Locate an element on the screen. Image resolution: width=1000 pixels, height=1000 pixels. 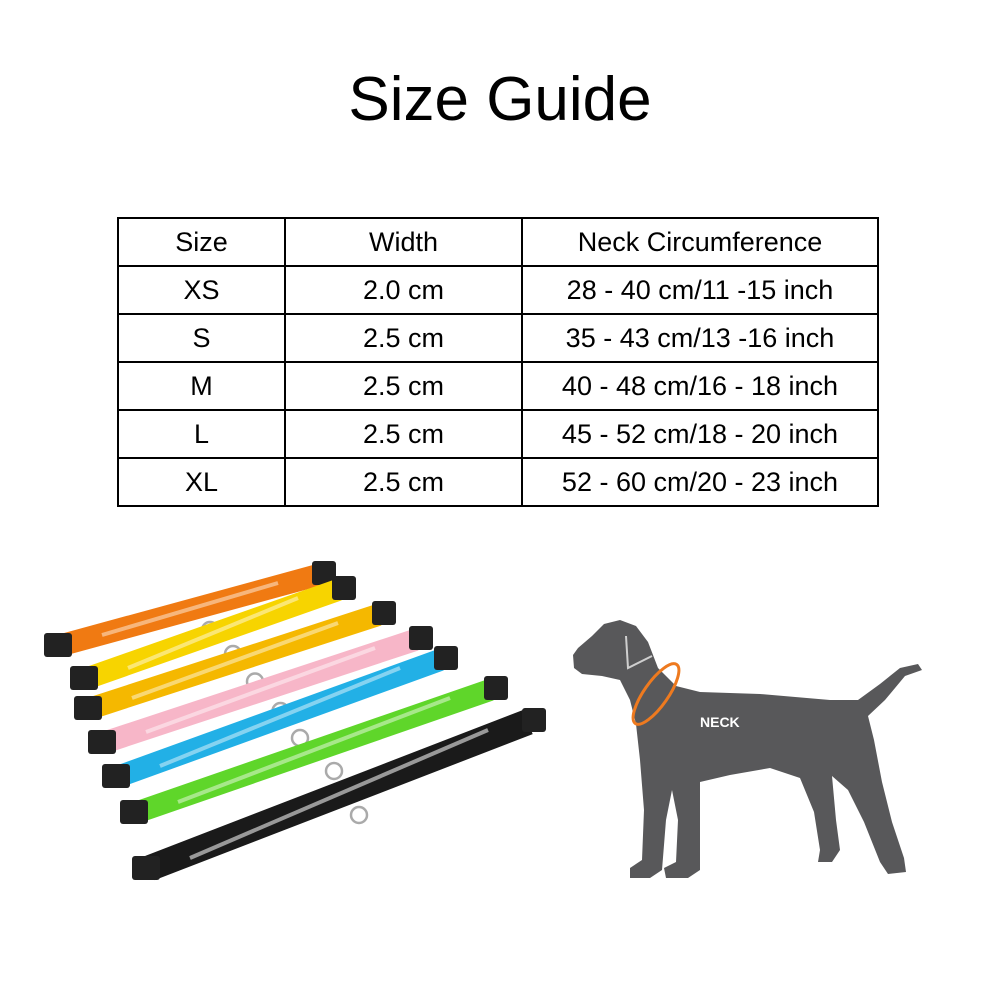
table-row: L 2.5 cm 45 - 52 cm/18 - 20 inch is located at coordinates (498, 434).